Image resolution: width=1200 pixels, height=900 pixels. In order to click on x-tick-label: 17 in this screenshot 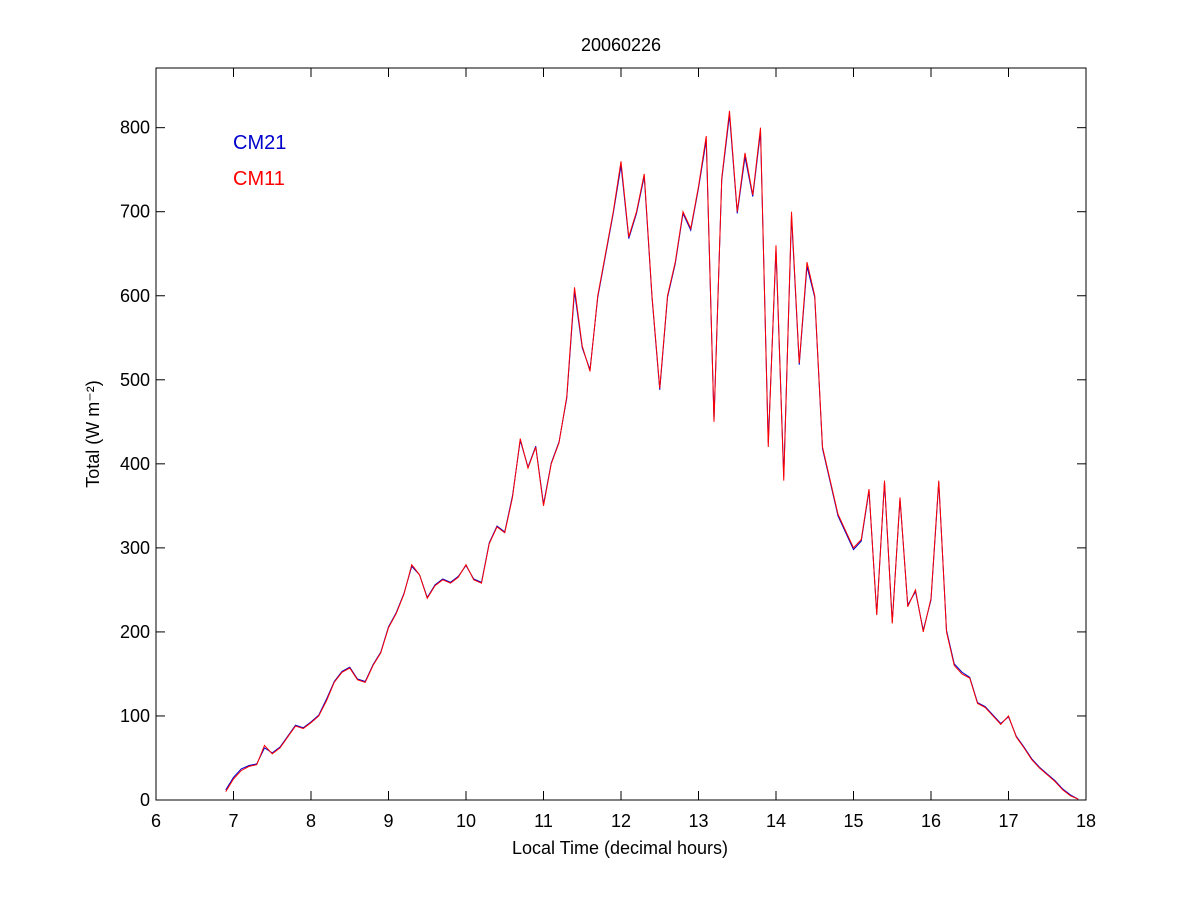, I will do `click(1008, 821)`.